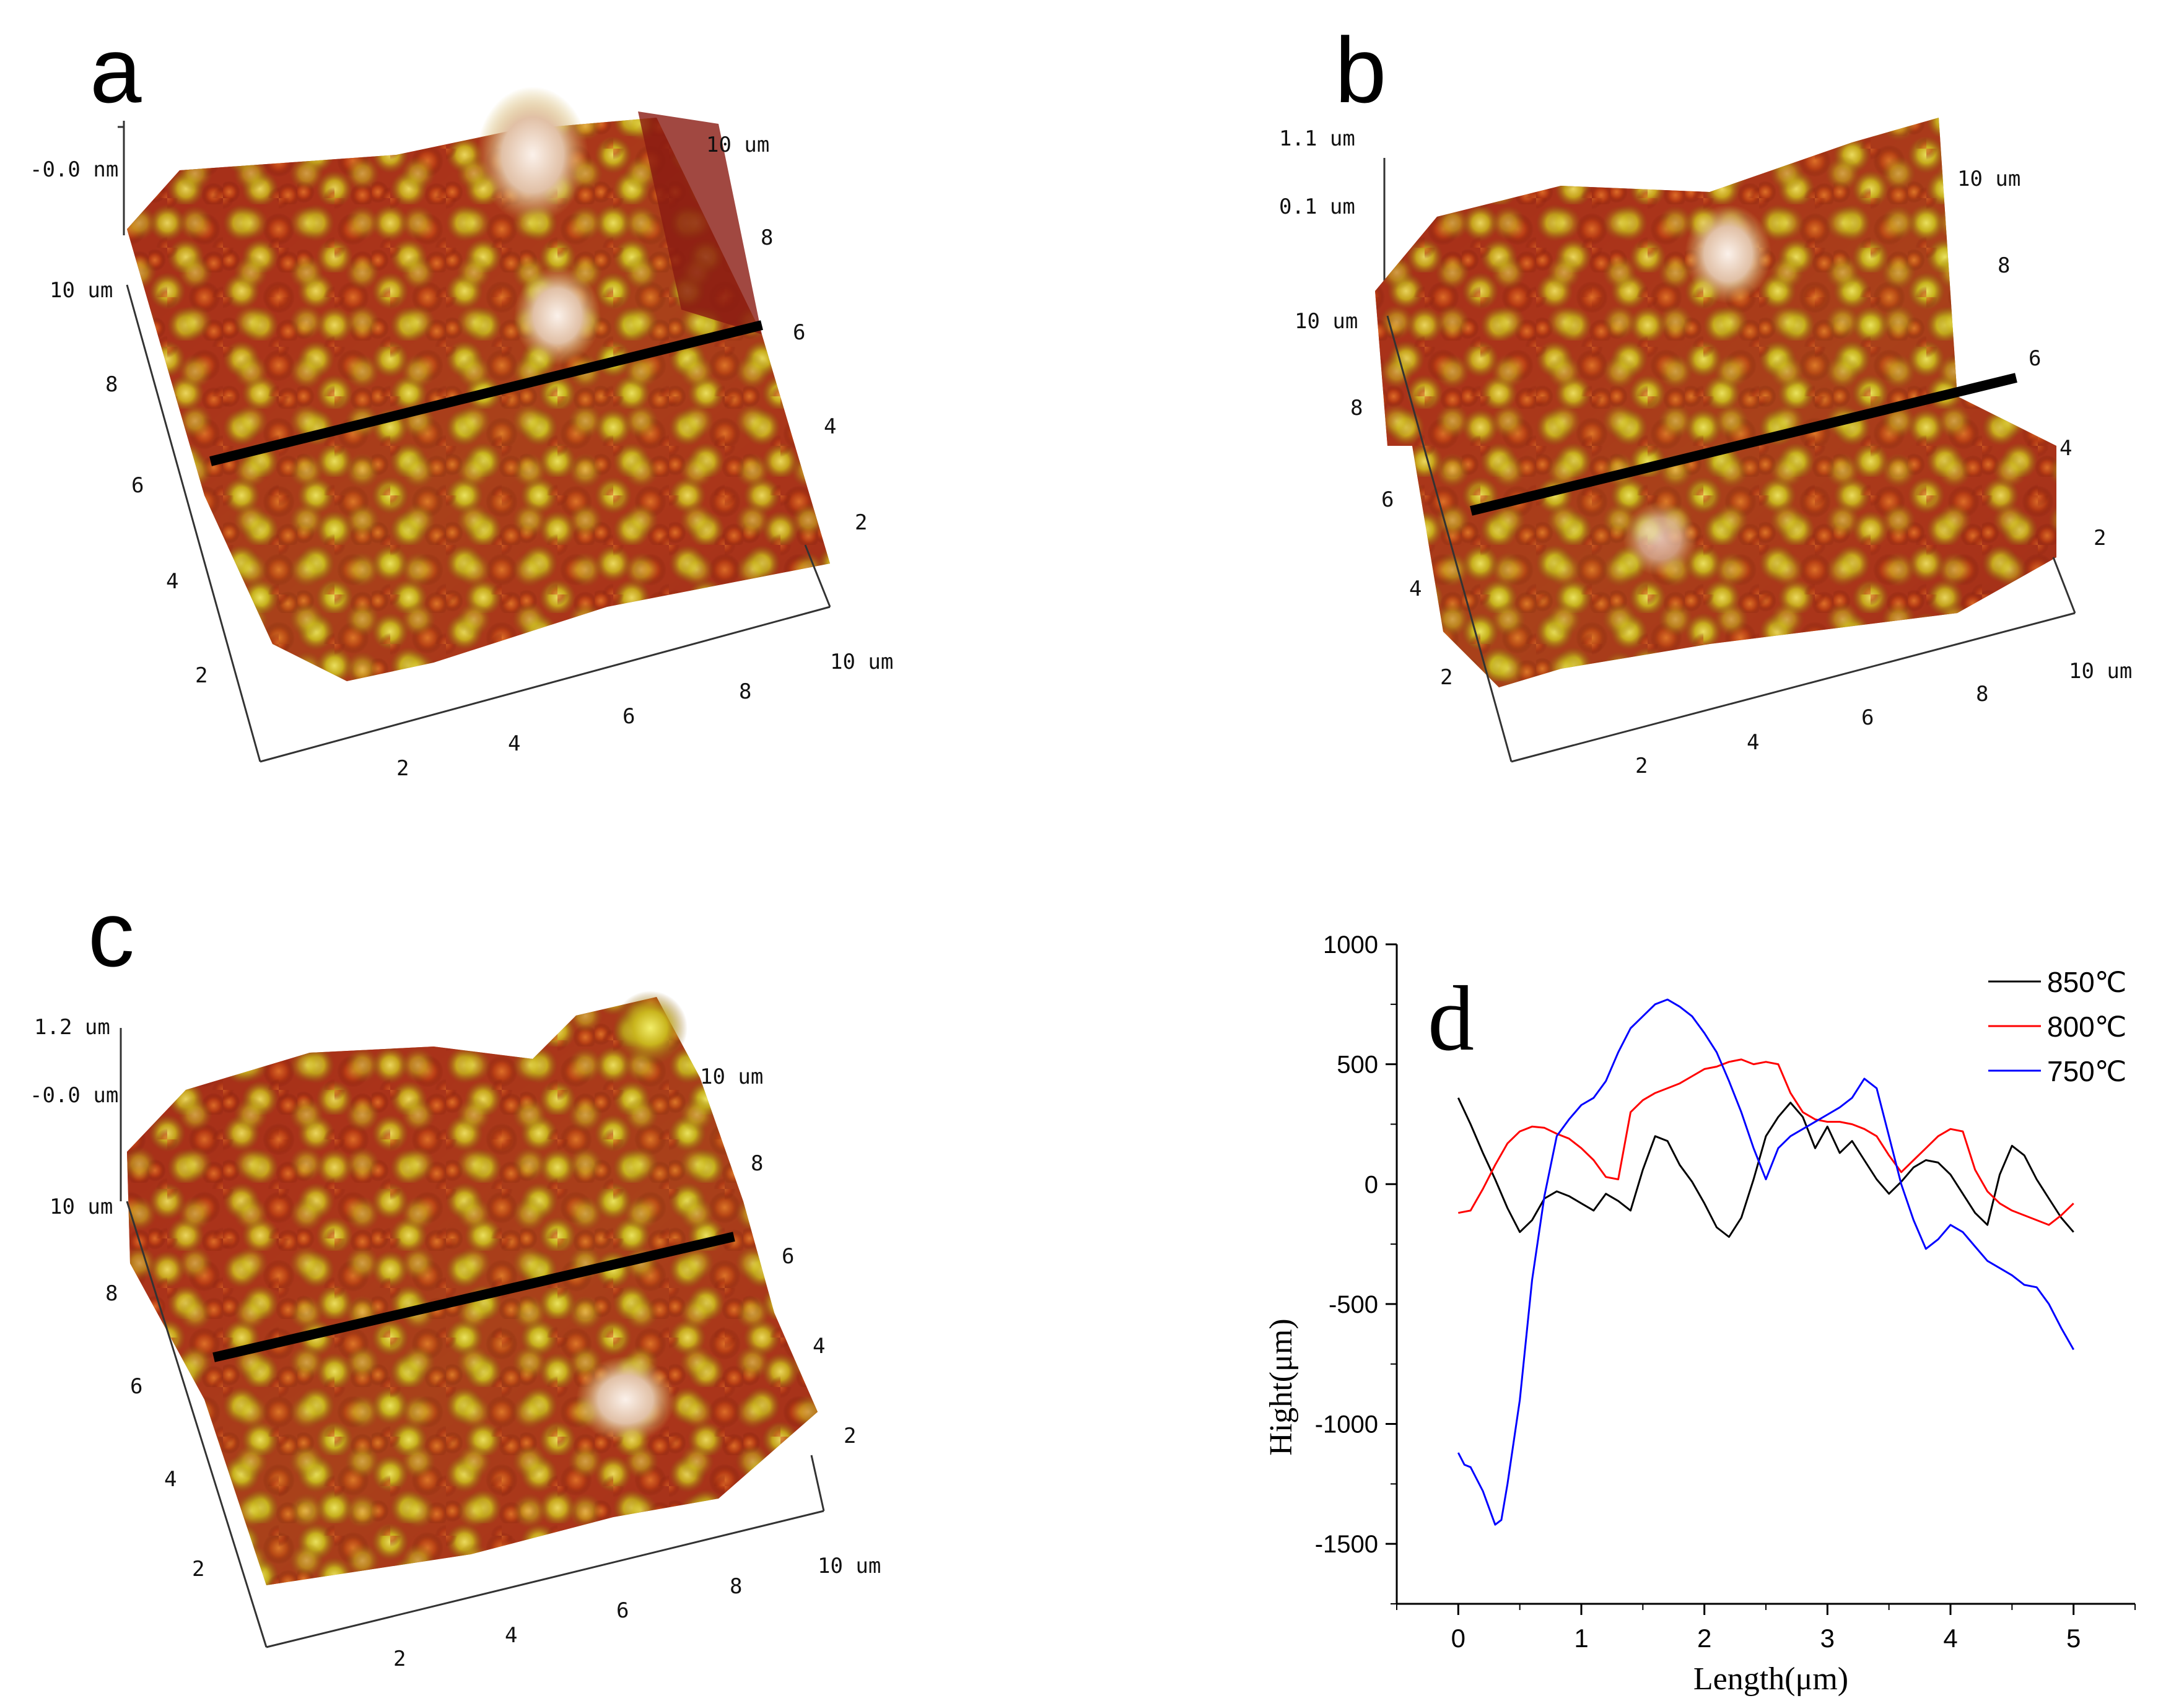 The image size is (2184, 1706). What do you see at coordinates (2086, 982) in the screenshot?
I see `legend-label: 850℃` at bounding box center [2086, 982].